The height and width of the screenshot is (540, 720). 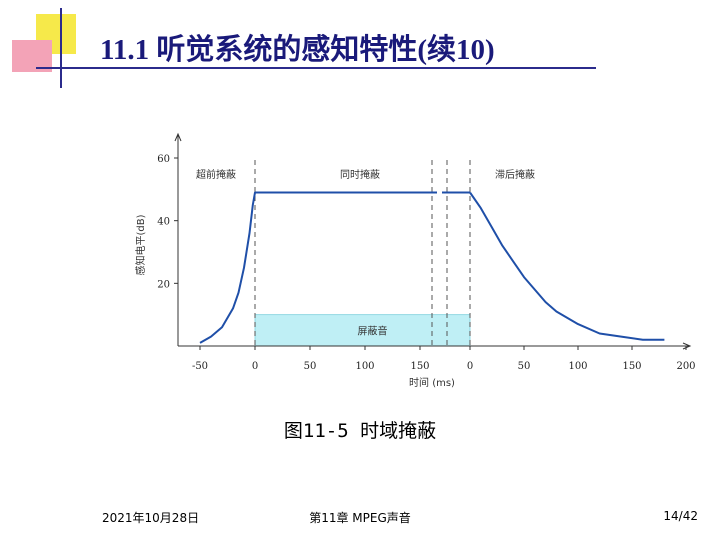 I want to click on deco-square-pink, so click(x=32, y=56).